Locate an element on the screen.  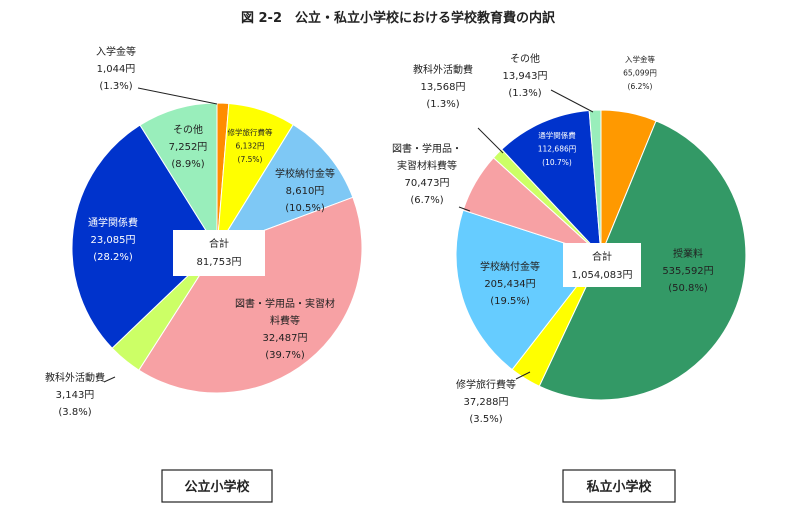
chart-caption: 私立小学校 is located at coordinates (619, 487).